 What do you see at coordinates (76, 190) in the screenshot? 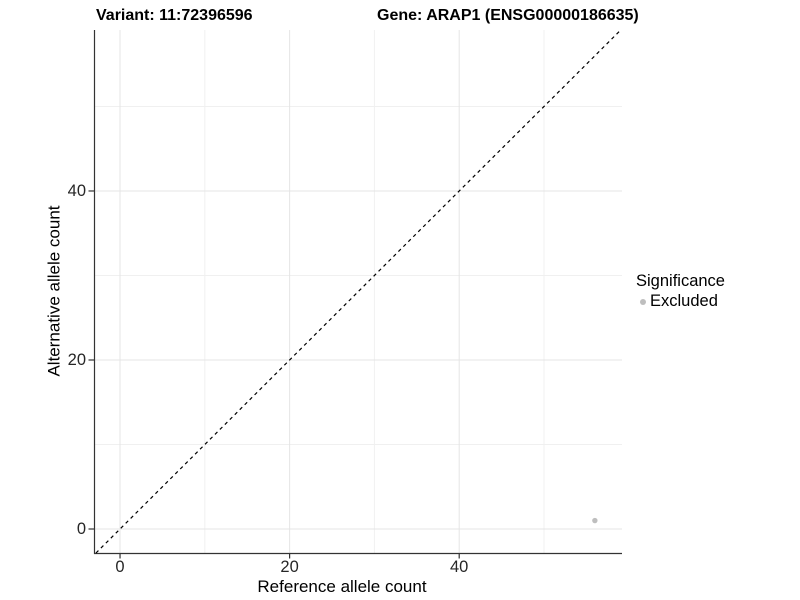
I see `y-tick-label: 40` at bounding box center [76, 190].